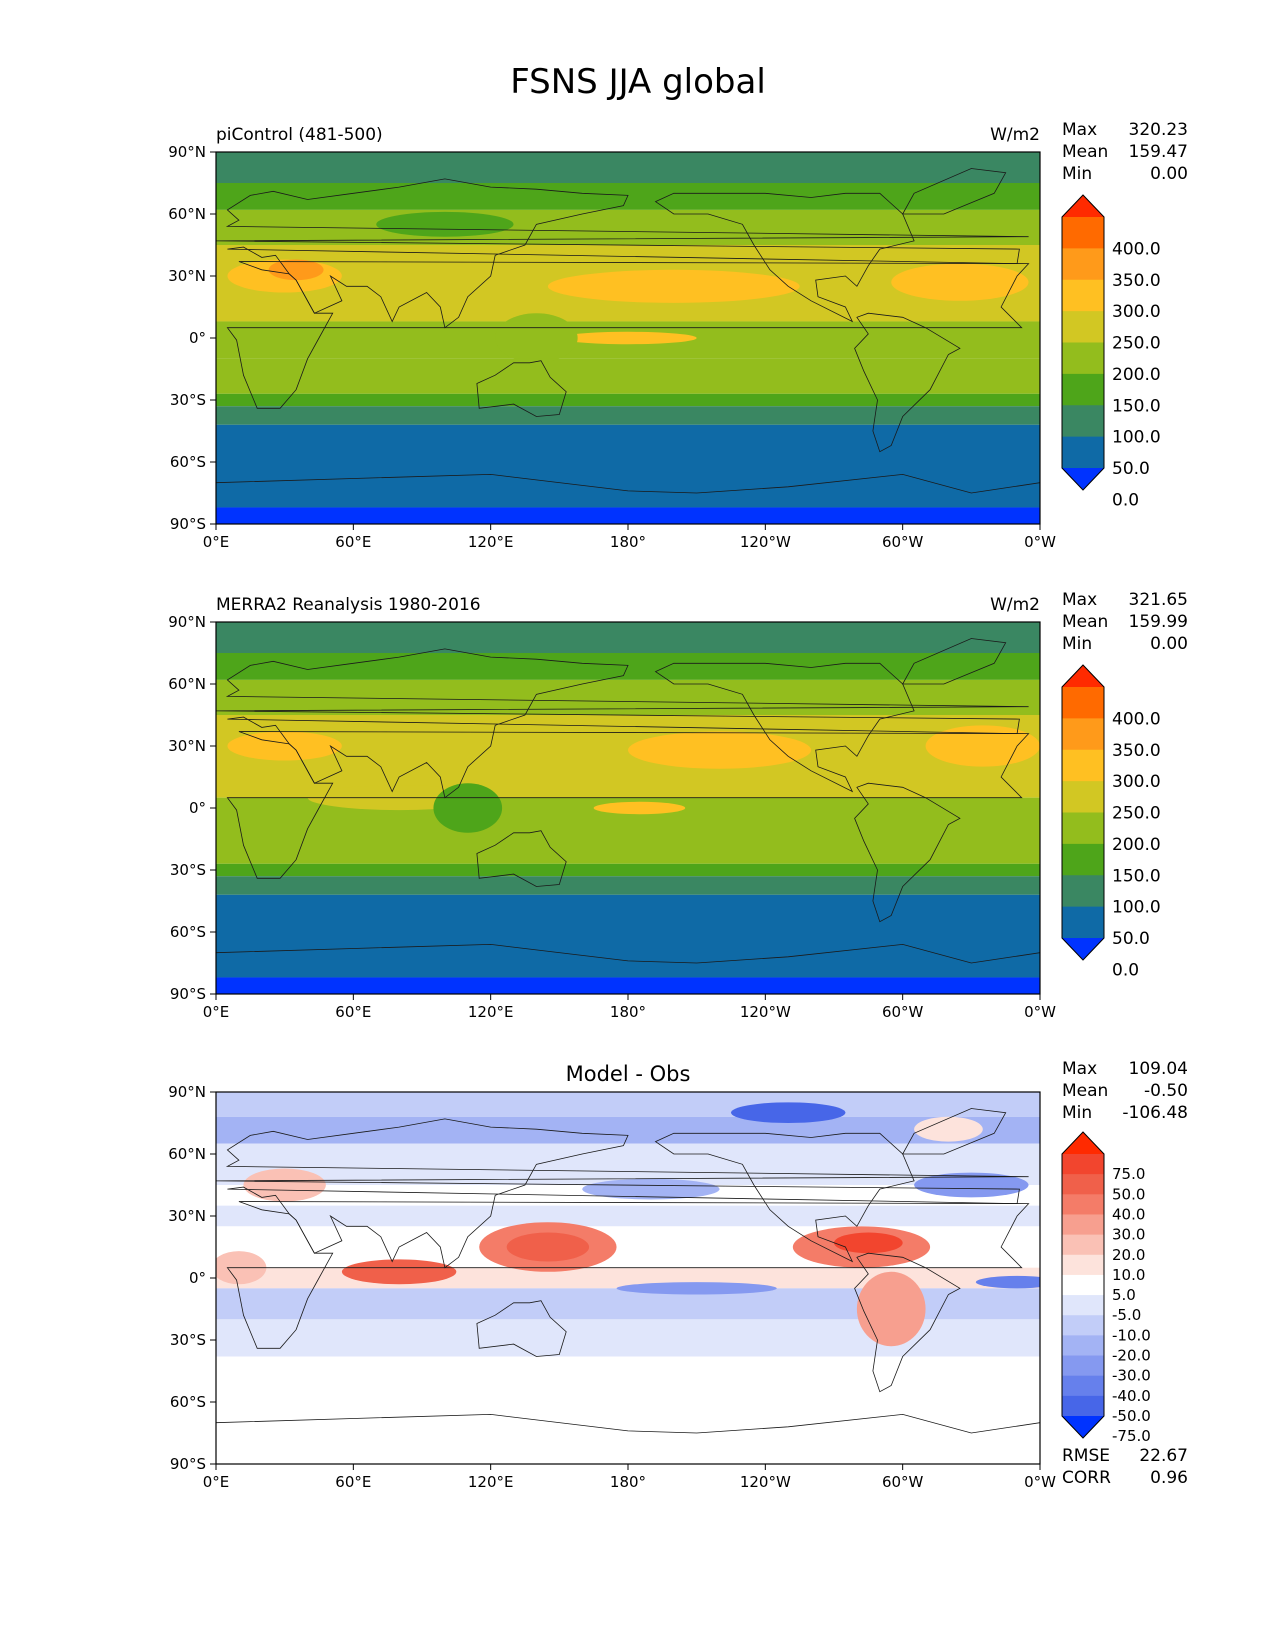 This screenshot has width=1275, height=1650. Describe the element at coordinates (1015, 605) in the screenshot. I see `panel-units: W/m2` at that location.